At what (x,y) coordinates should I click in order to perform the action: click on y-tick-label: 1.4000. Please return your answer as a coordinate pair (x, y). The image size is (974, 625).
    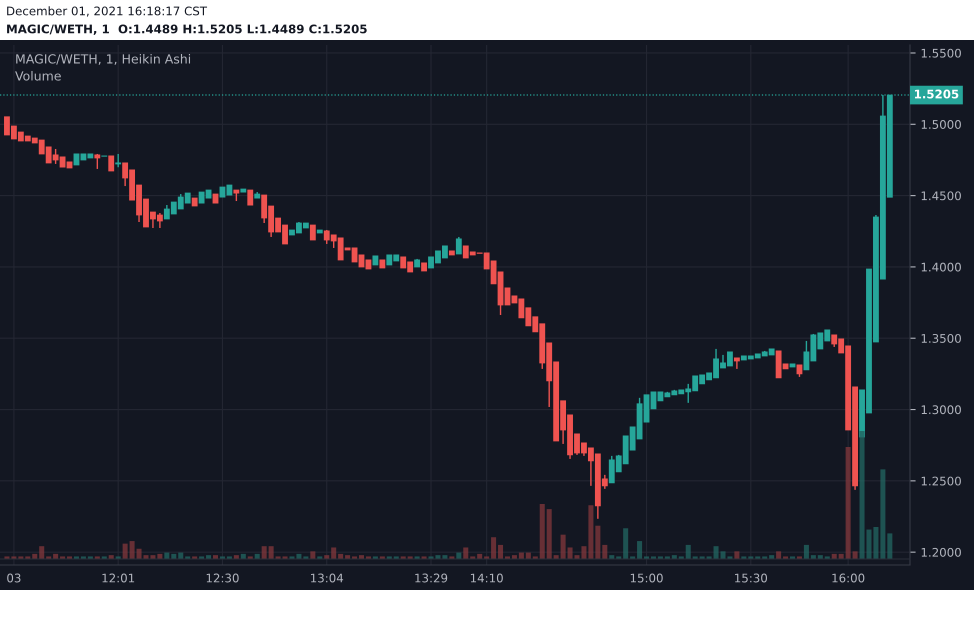
    Looking at the image, I should click on (941, 267).